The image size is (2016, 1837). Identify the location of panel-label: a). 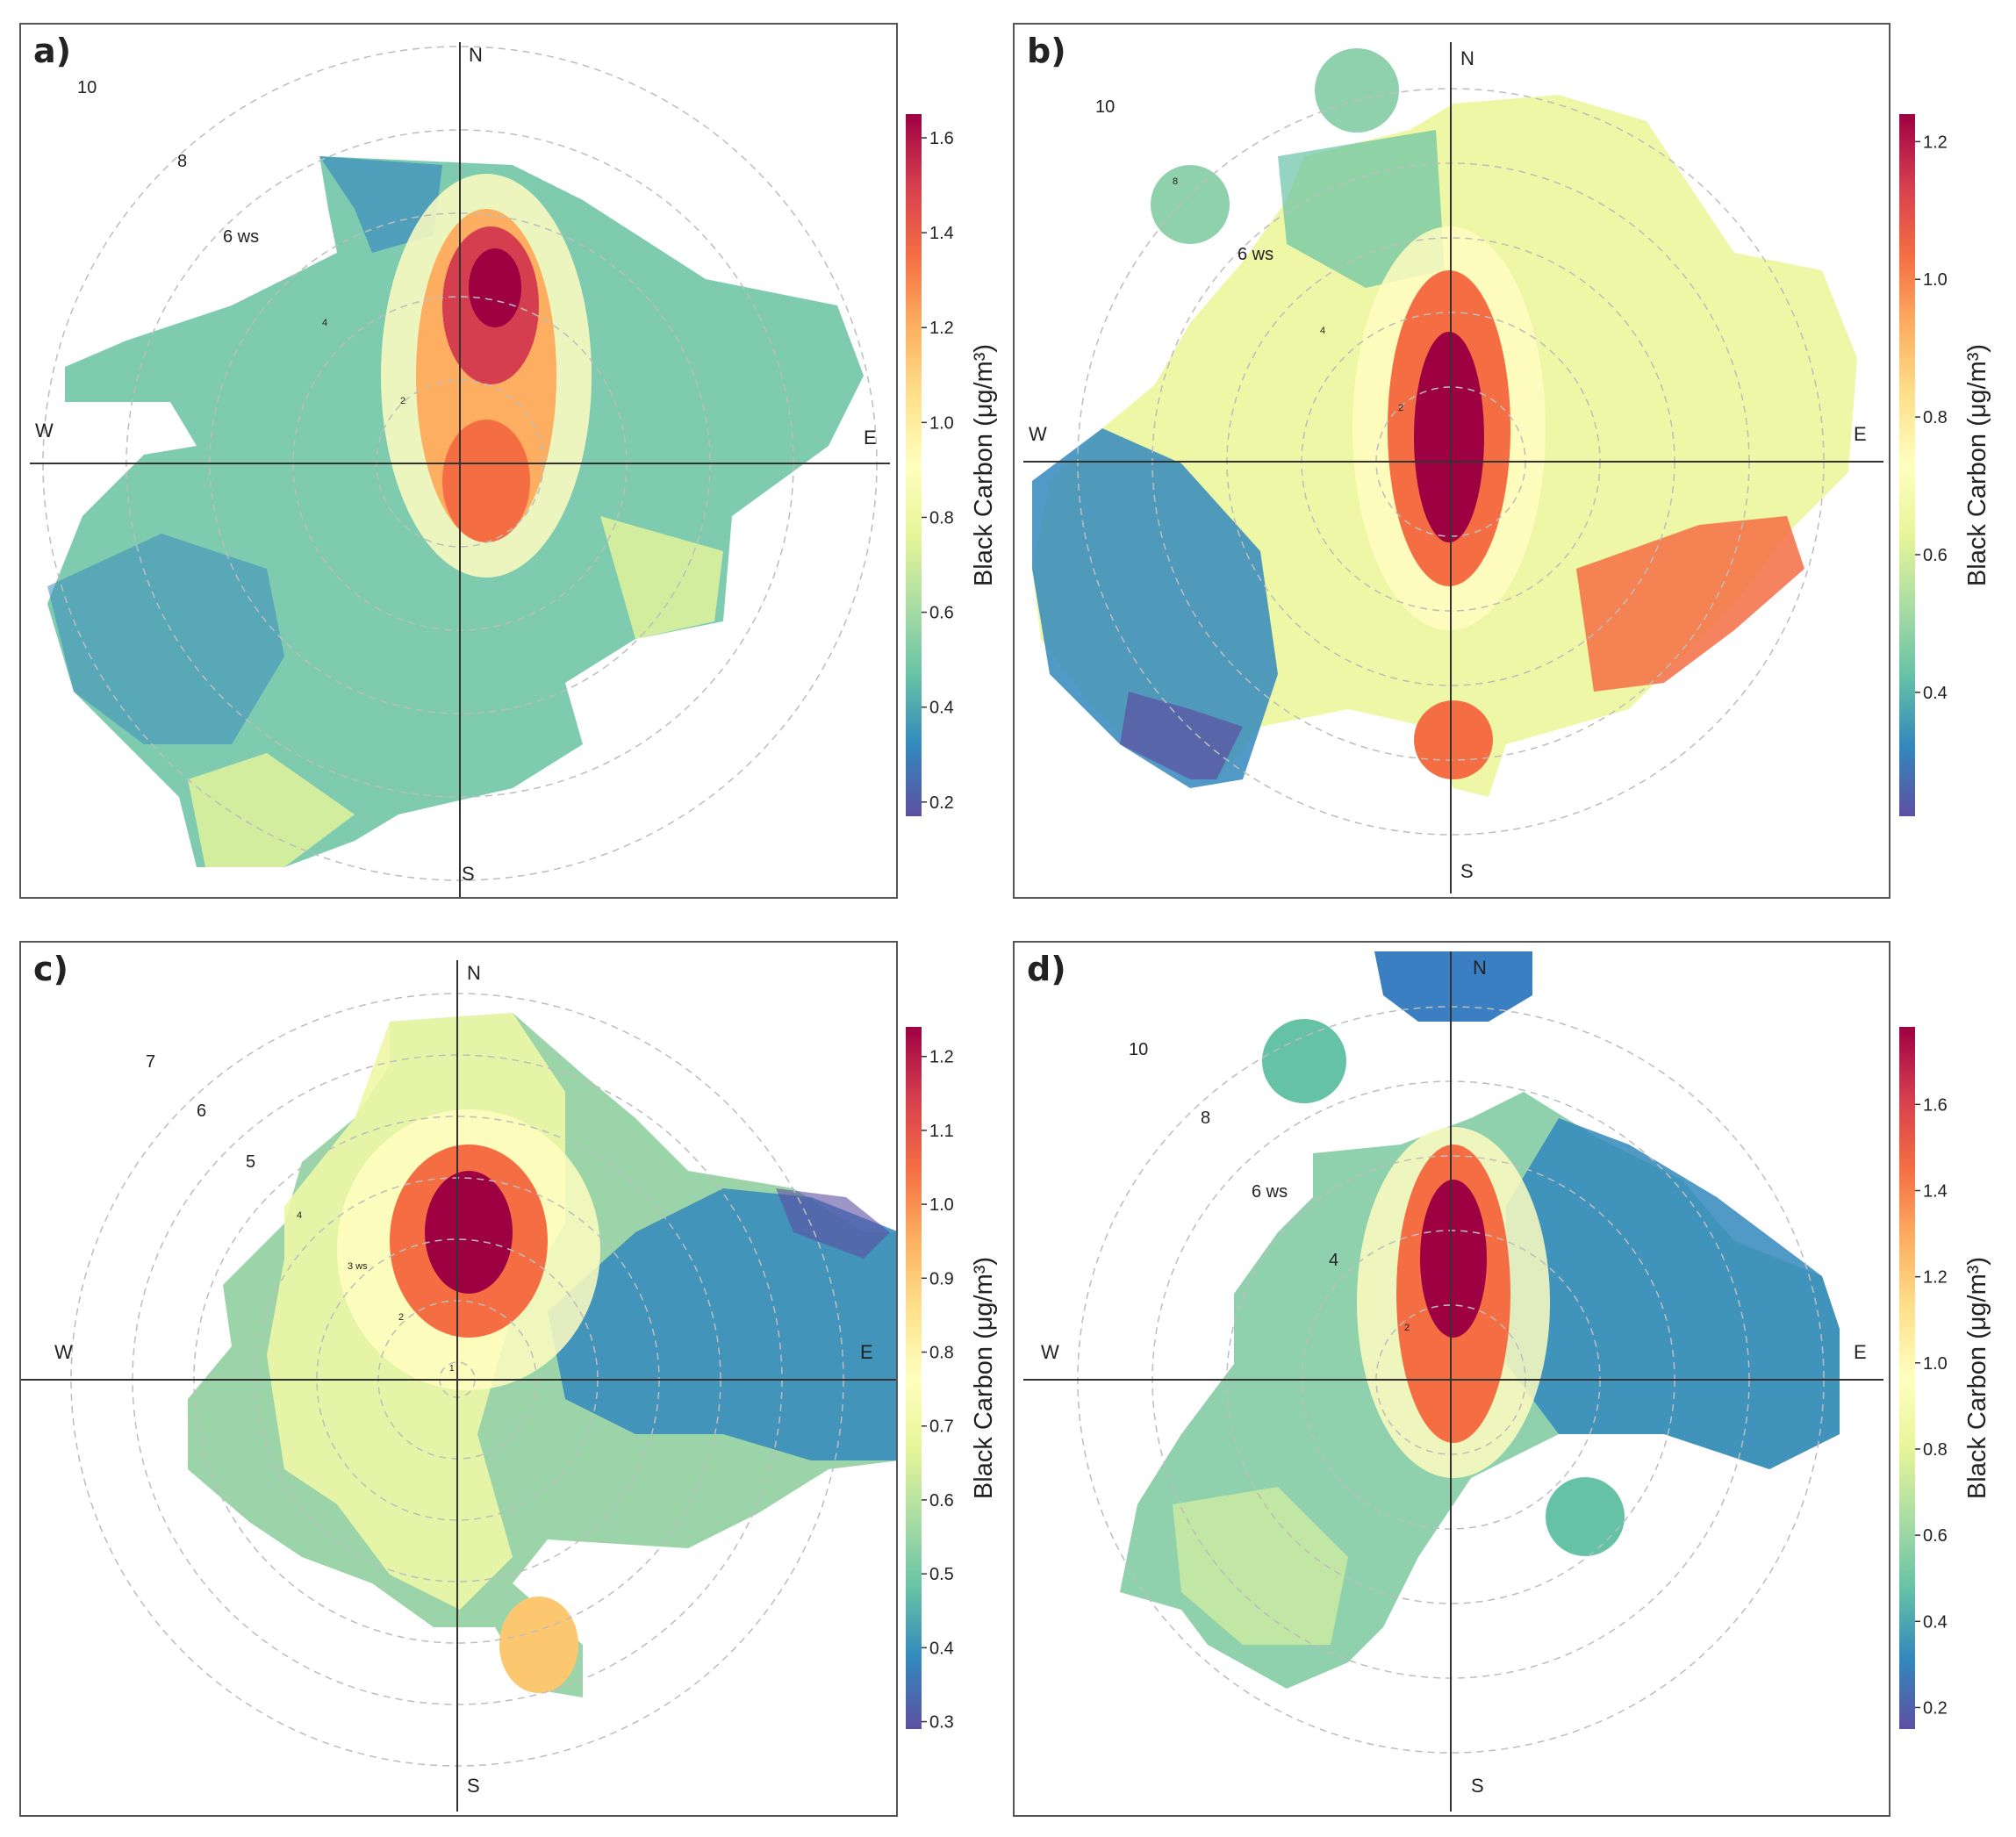
(52, 51).